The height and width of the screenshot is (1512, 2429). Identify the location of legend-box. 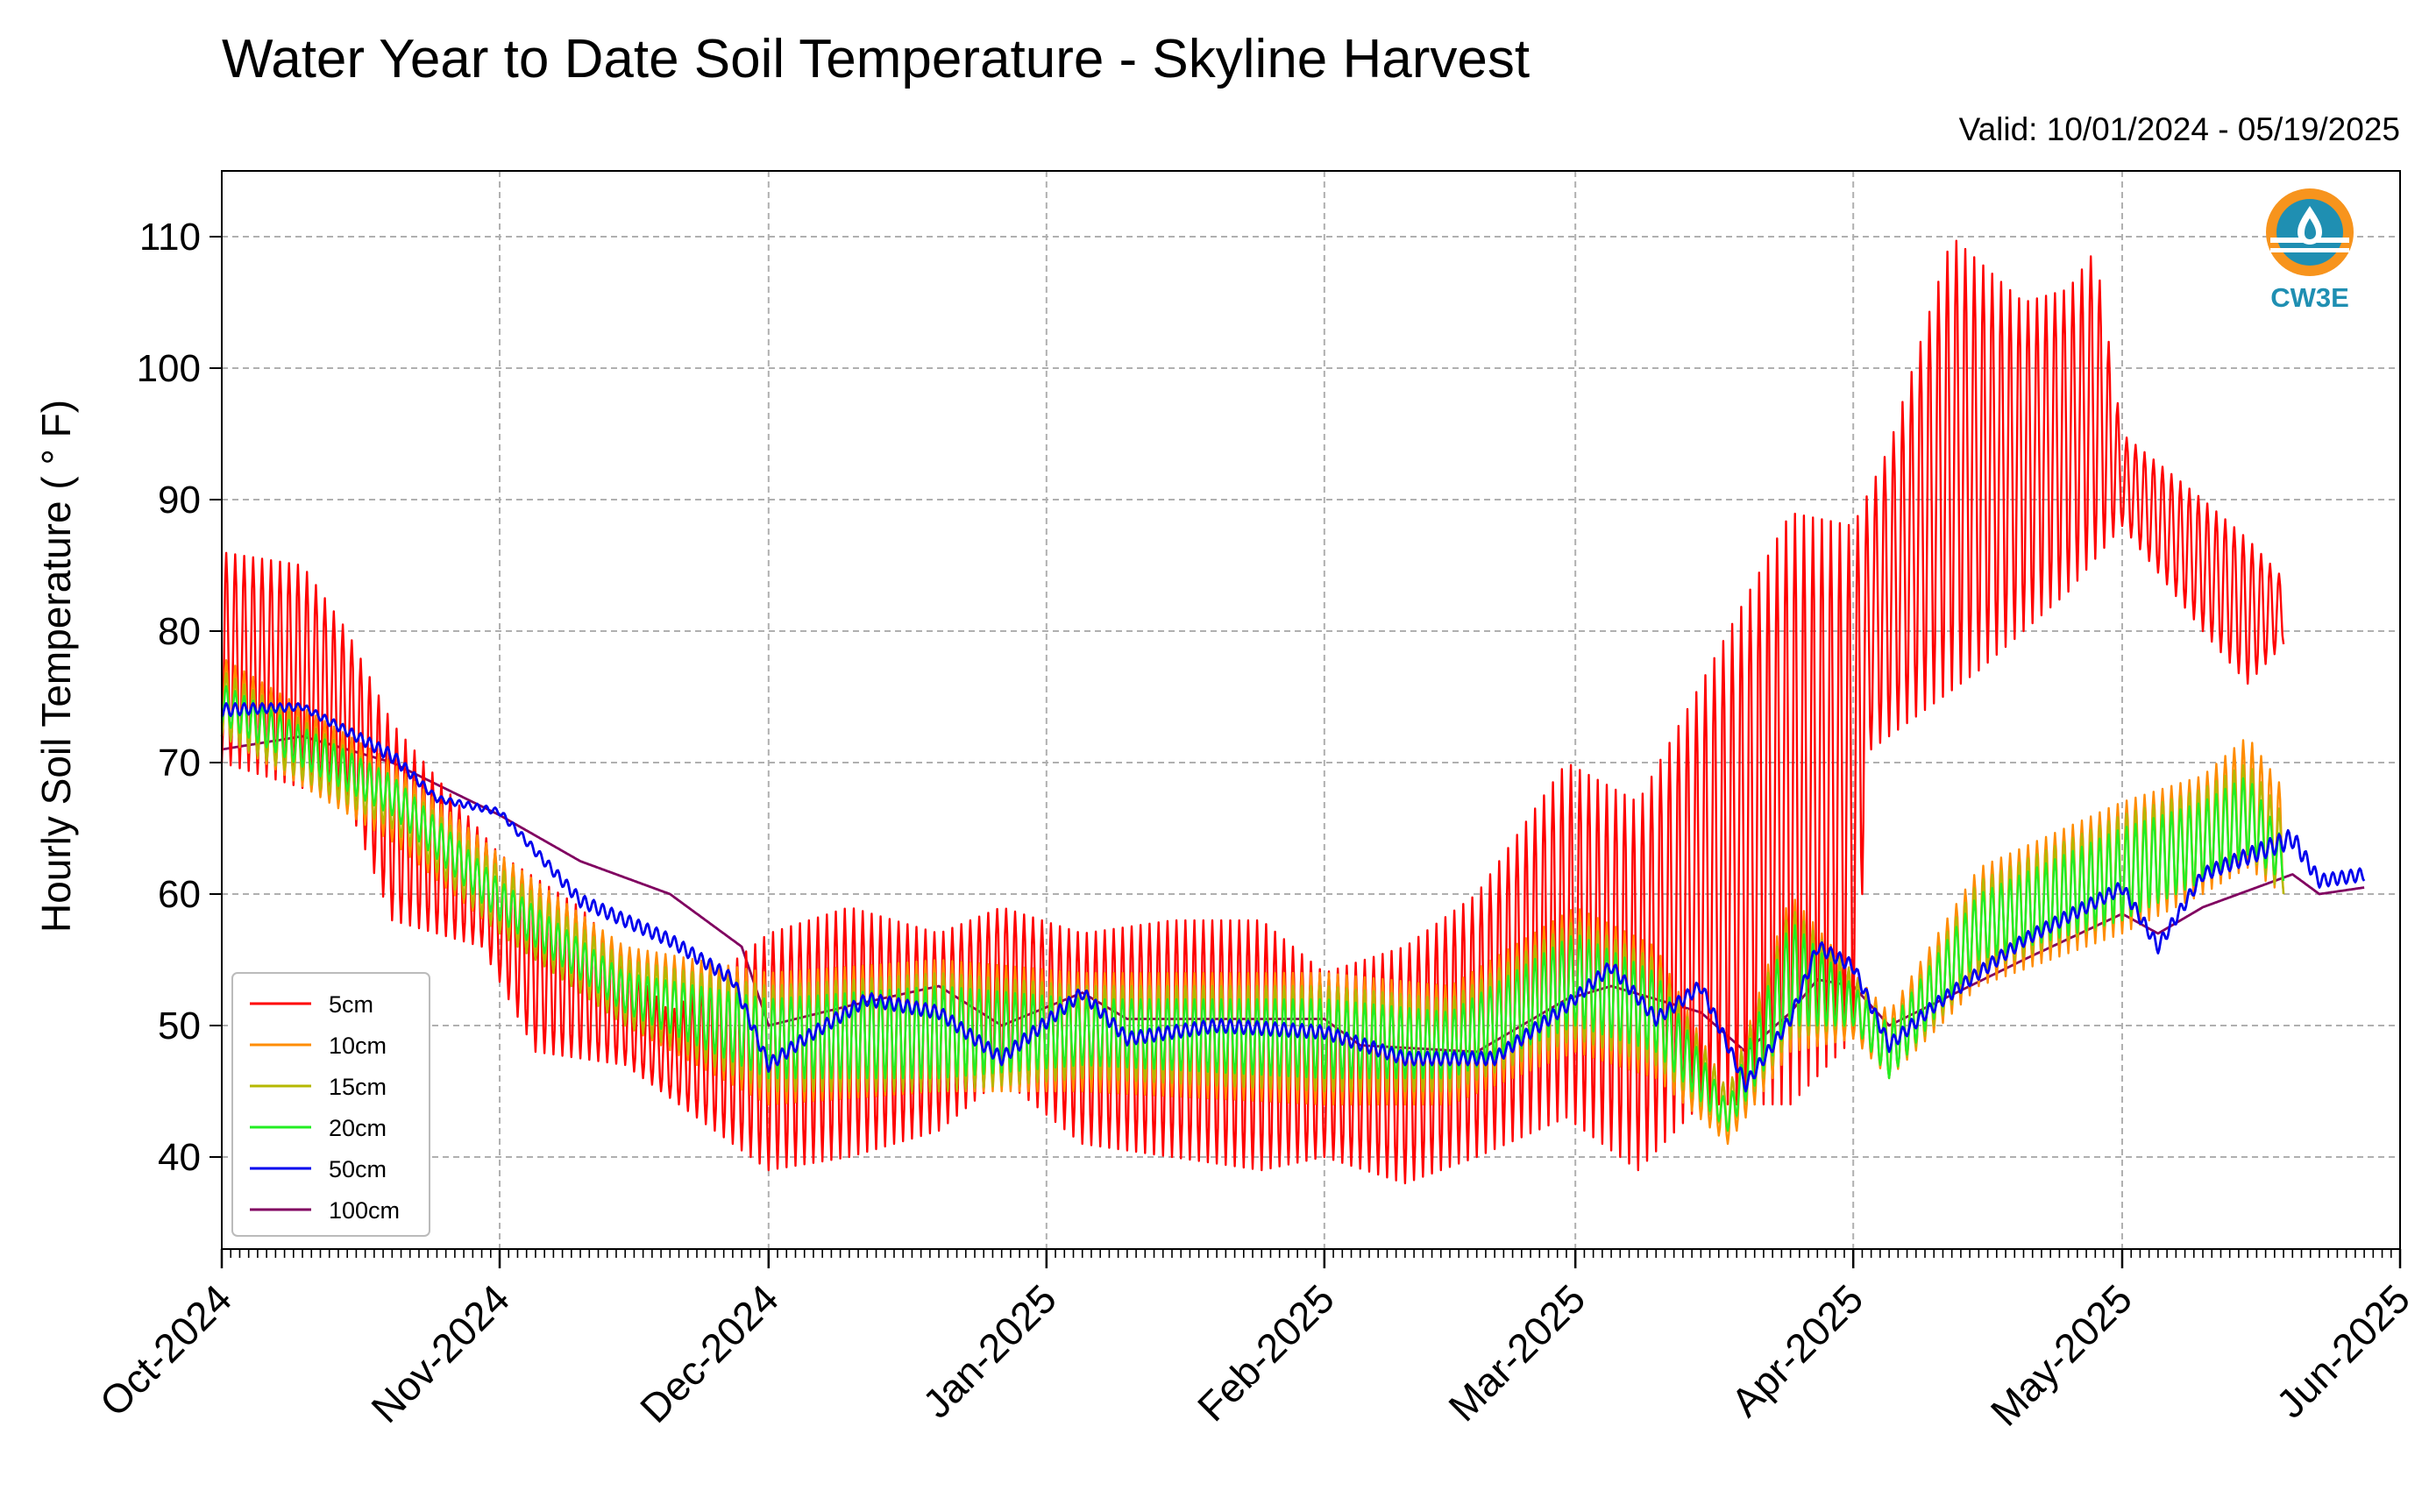
(330, 1104).